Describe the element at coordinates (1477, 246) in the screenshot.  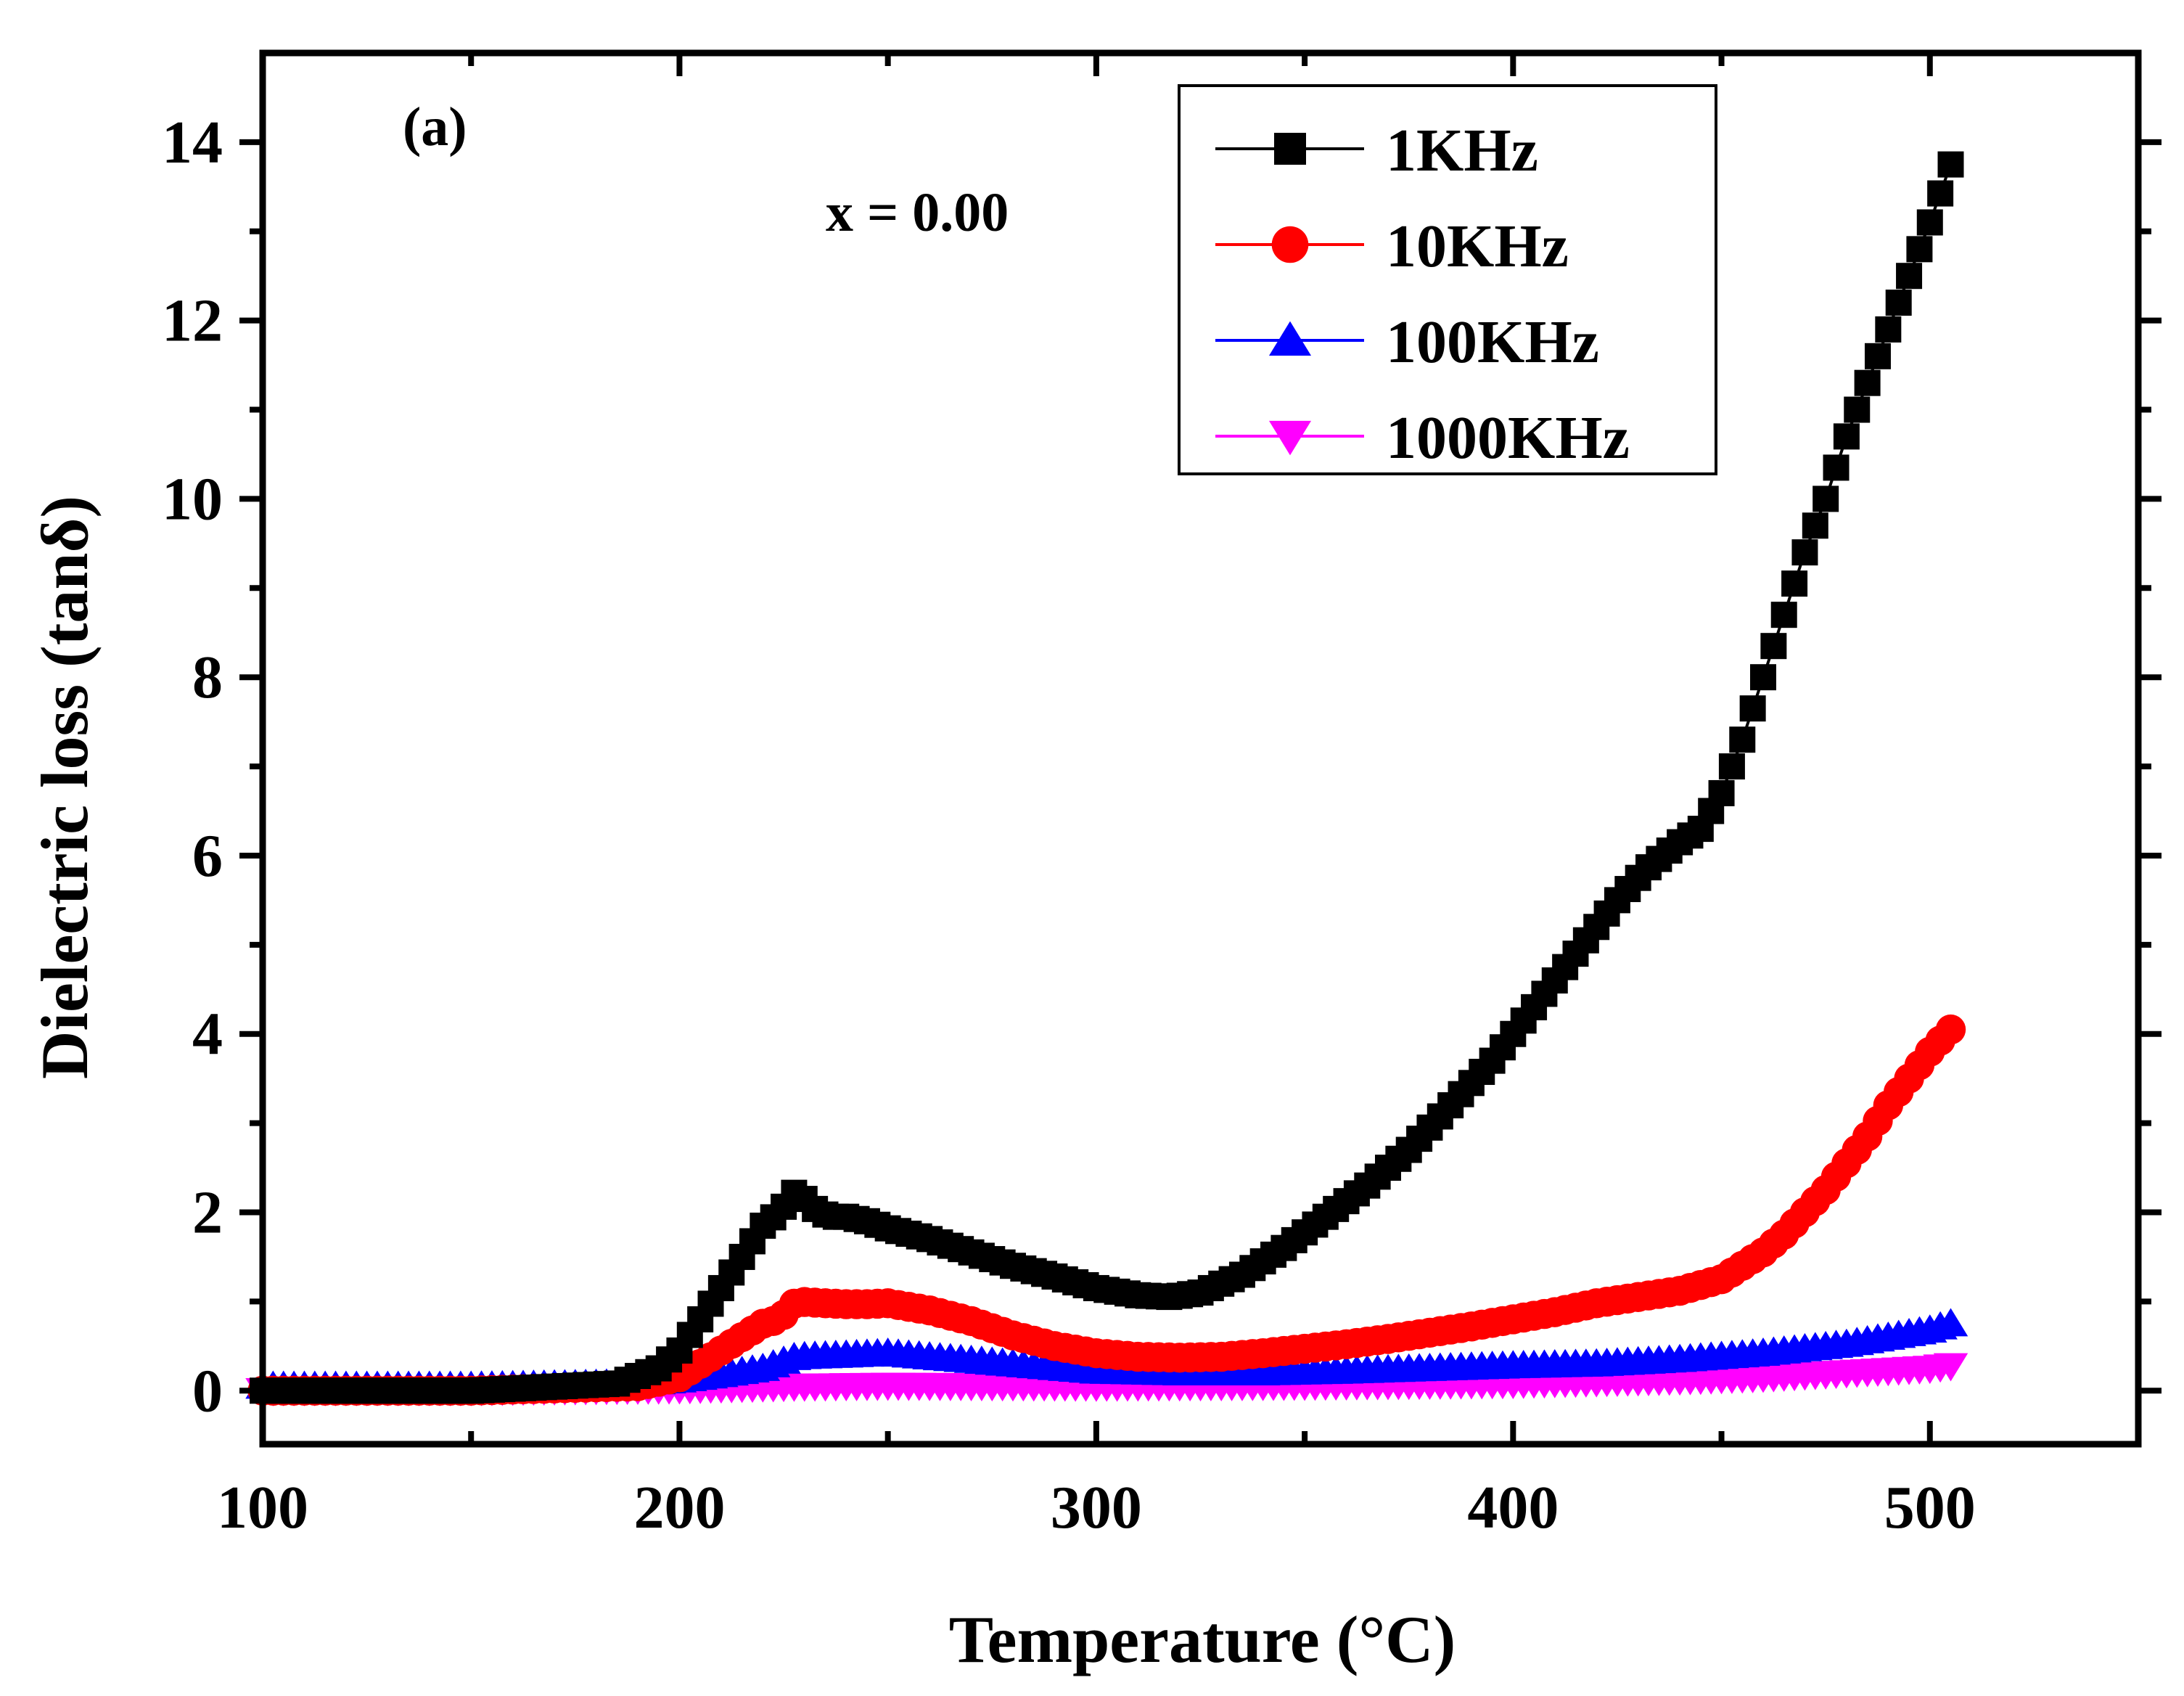
I see `legend-label: 10KHz` at that location.